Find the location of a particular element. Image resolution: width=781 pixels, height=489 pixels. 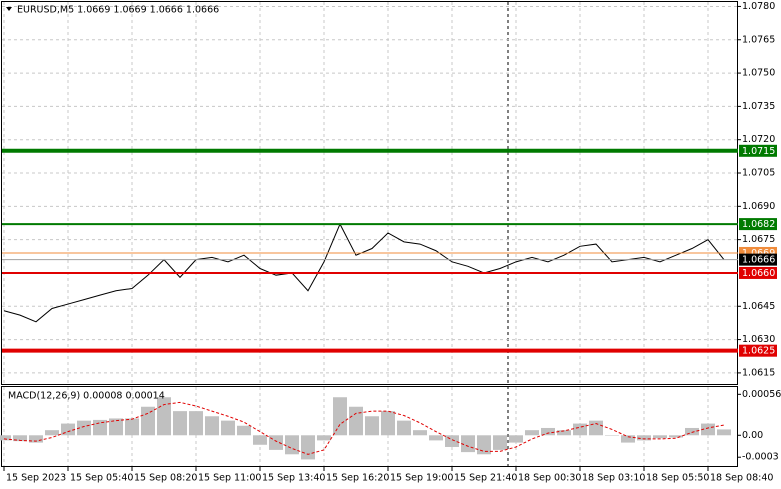

y-tick-label: 0.00 is located at coordinates (752, 435).